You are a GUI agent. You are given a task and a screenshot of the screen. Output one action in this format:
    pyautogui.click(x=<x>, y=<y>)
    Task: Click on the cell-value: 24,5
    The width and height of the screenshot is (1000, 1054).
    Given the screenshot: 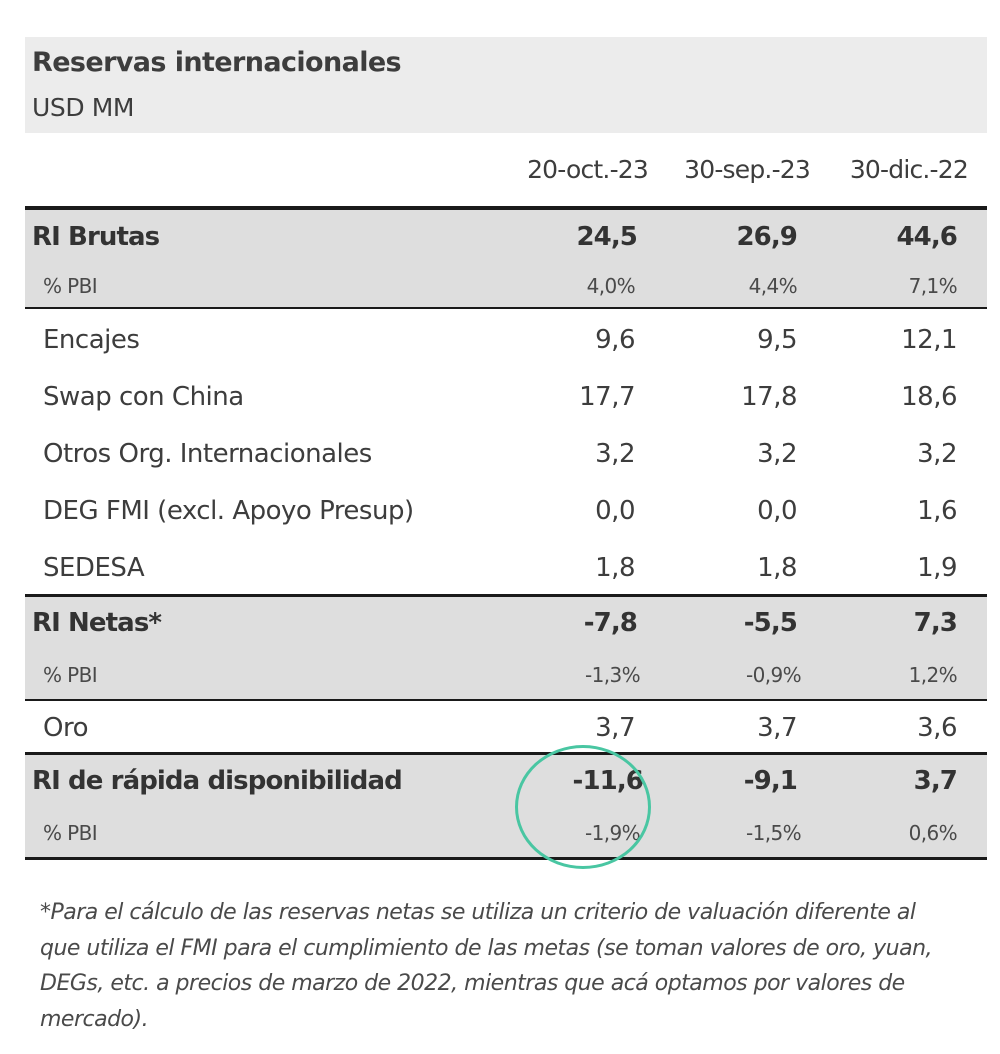 What is the action you would take?
    pyautogui.click(x=606, y=237)
    